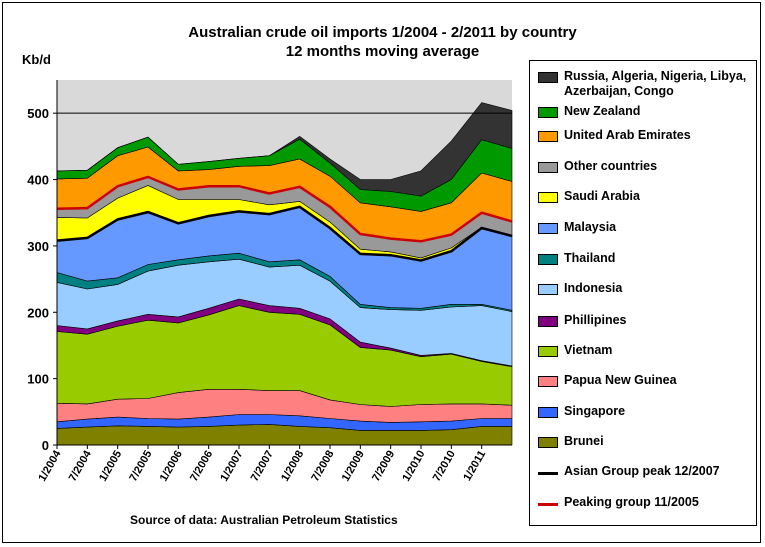  What do you see at coordinates (645, 111) in the screenshot?
I see `legend-item: New Zealand` at bounding box center [645, 111].